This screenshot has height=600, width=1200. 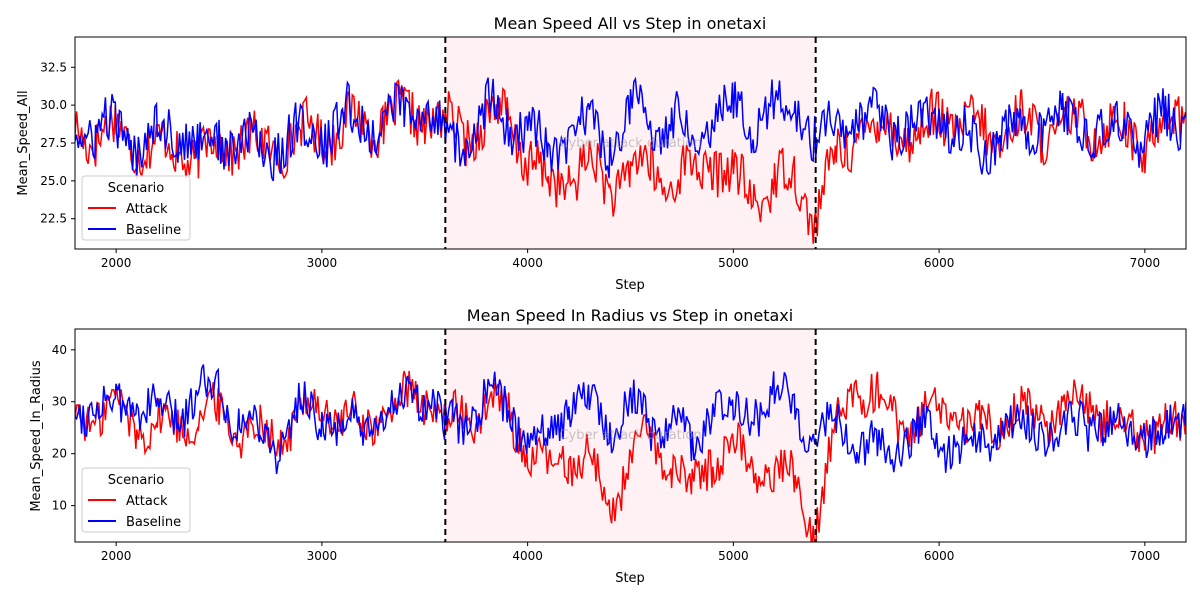 I want to click on y-tick-label: 10, so click(x=59, y=506).